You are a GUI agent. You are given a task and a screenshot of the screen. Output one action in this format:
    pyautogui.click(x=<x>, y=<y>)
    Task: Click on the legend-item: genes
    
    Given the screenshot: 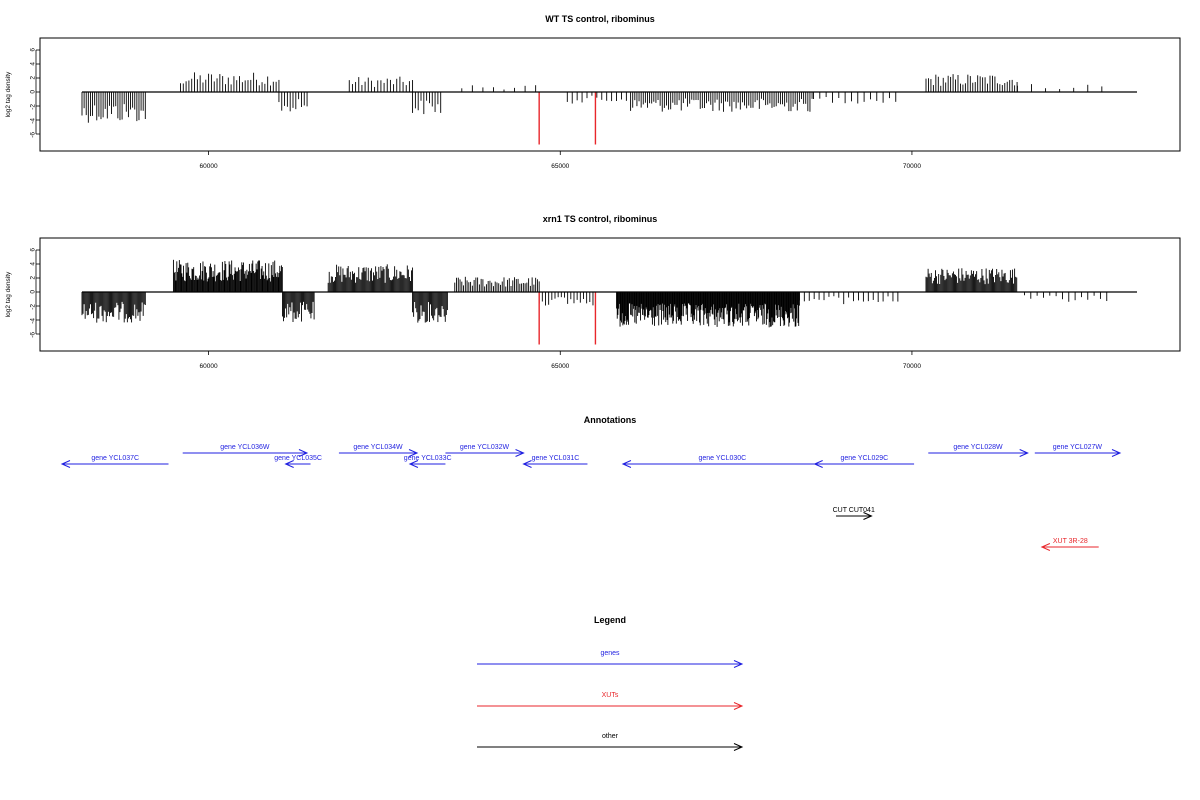 What is the action you would take?
    pyautogui.click(x=610, y=659)
    